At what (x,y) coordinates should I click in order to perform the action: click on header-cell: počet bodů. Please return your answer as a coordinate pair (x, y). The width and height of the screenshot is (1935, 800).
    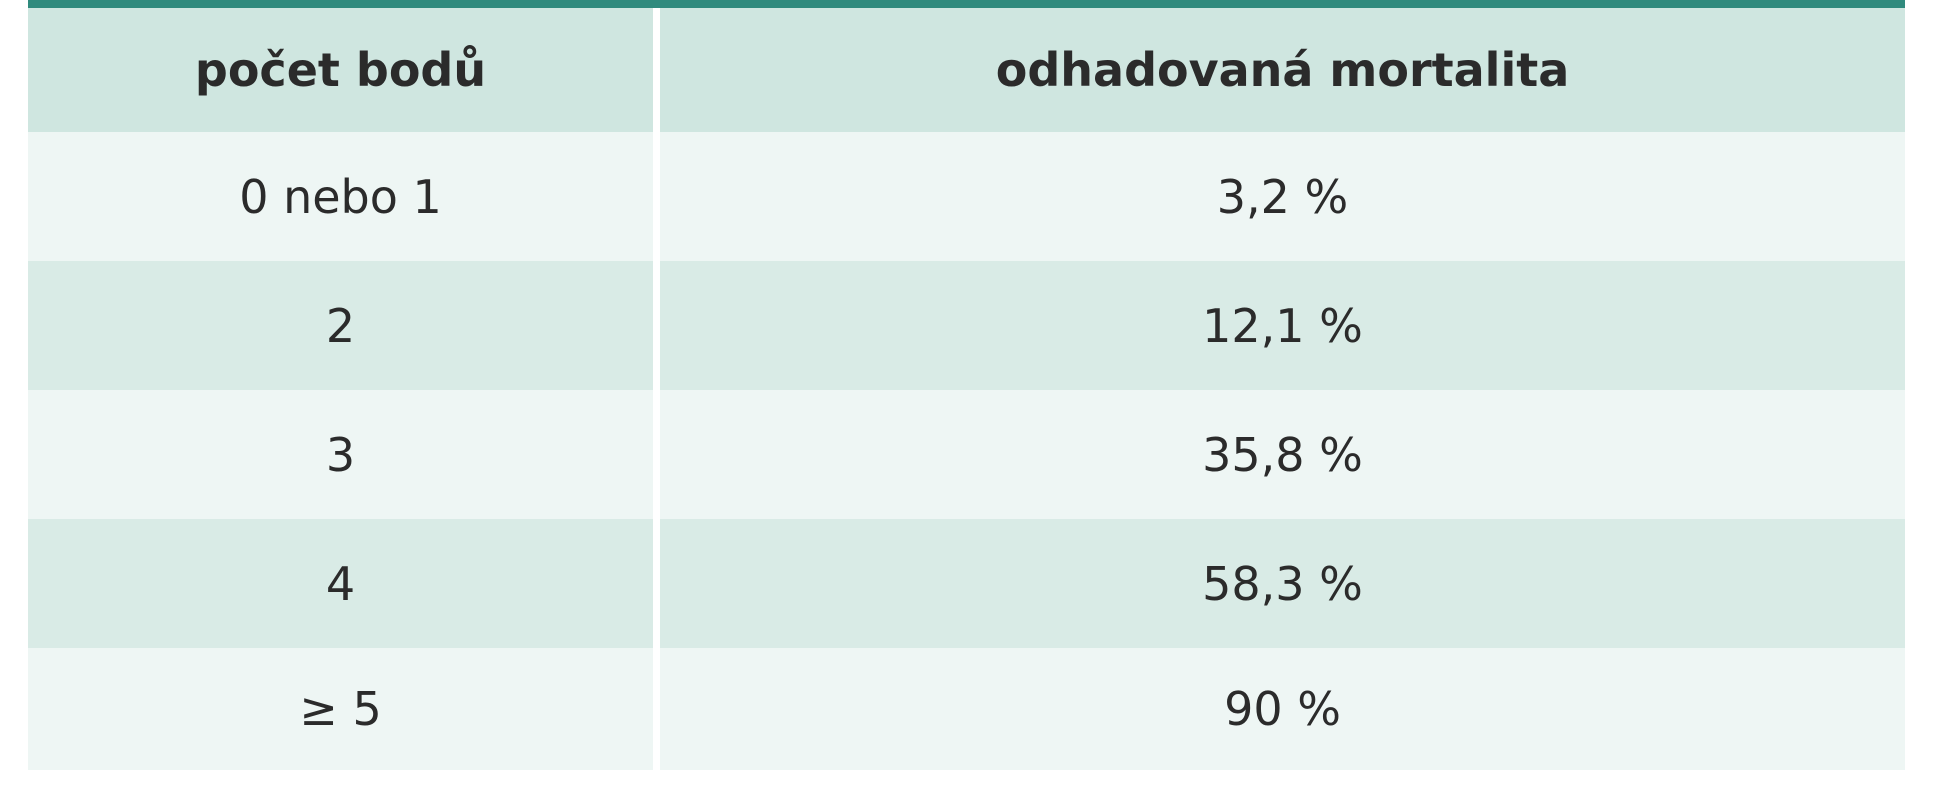
    Looking at the image, I should click on (344, 70).